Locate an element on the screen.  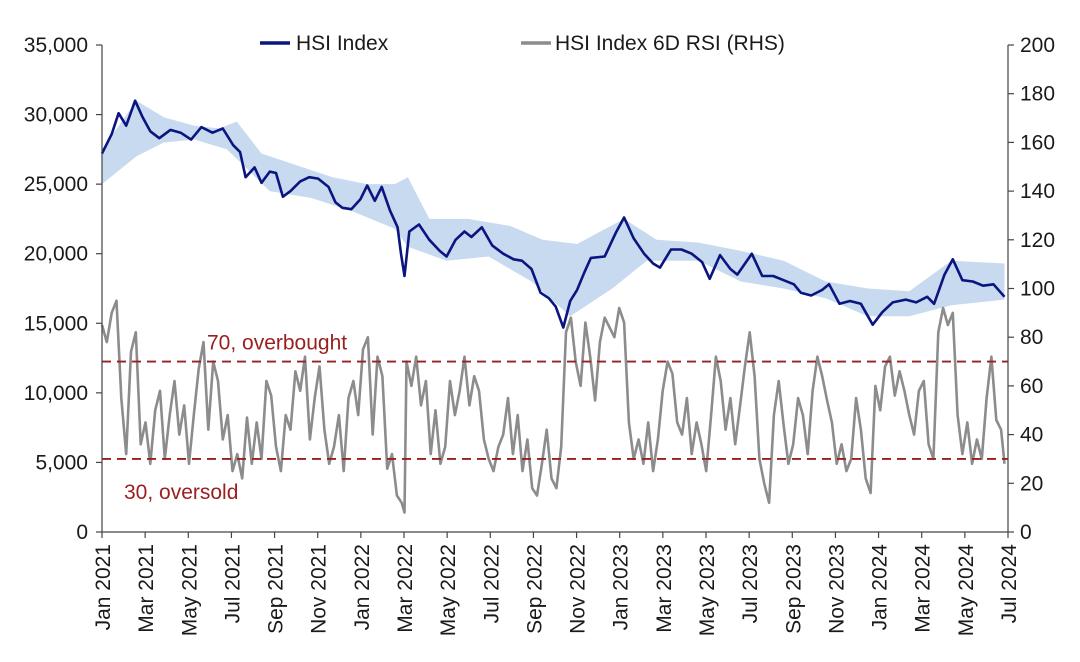
right-tick-label: 200 is located at coordinates (1037, 45).